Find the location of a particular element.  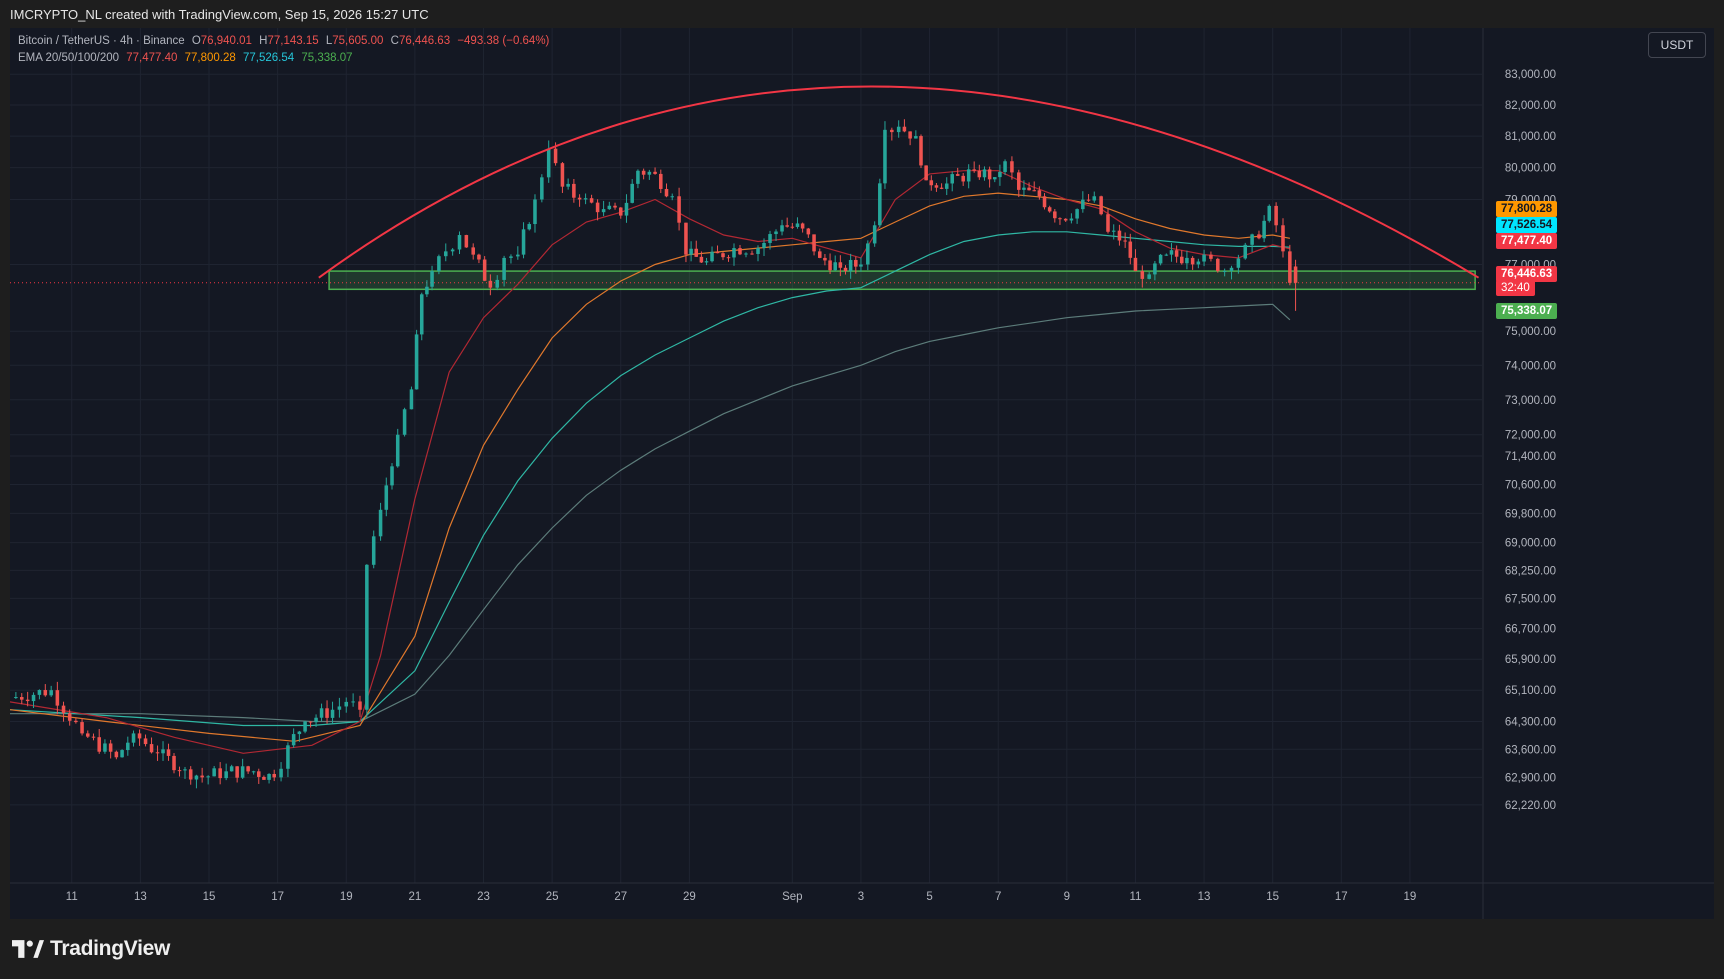

last-price-tag: 76,446.63 is located at coordinates (1527, 274).